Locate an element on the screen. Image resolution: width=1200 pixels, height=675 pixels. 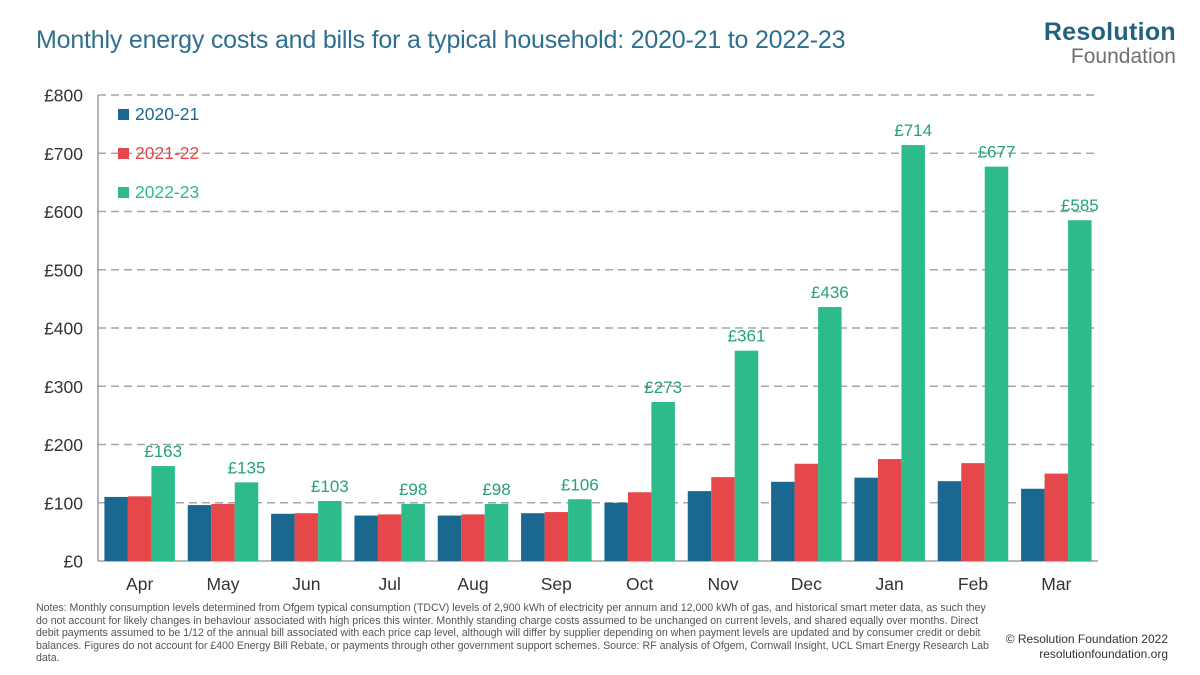
data-label: £106 is located at coordinates (580, 484).